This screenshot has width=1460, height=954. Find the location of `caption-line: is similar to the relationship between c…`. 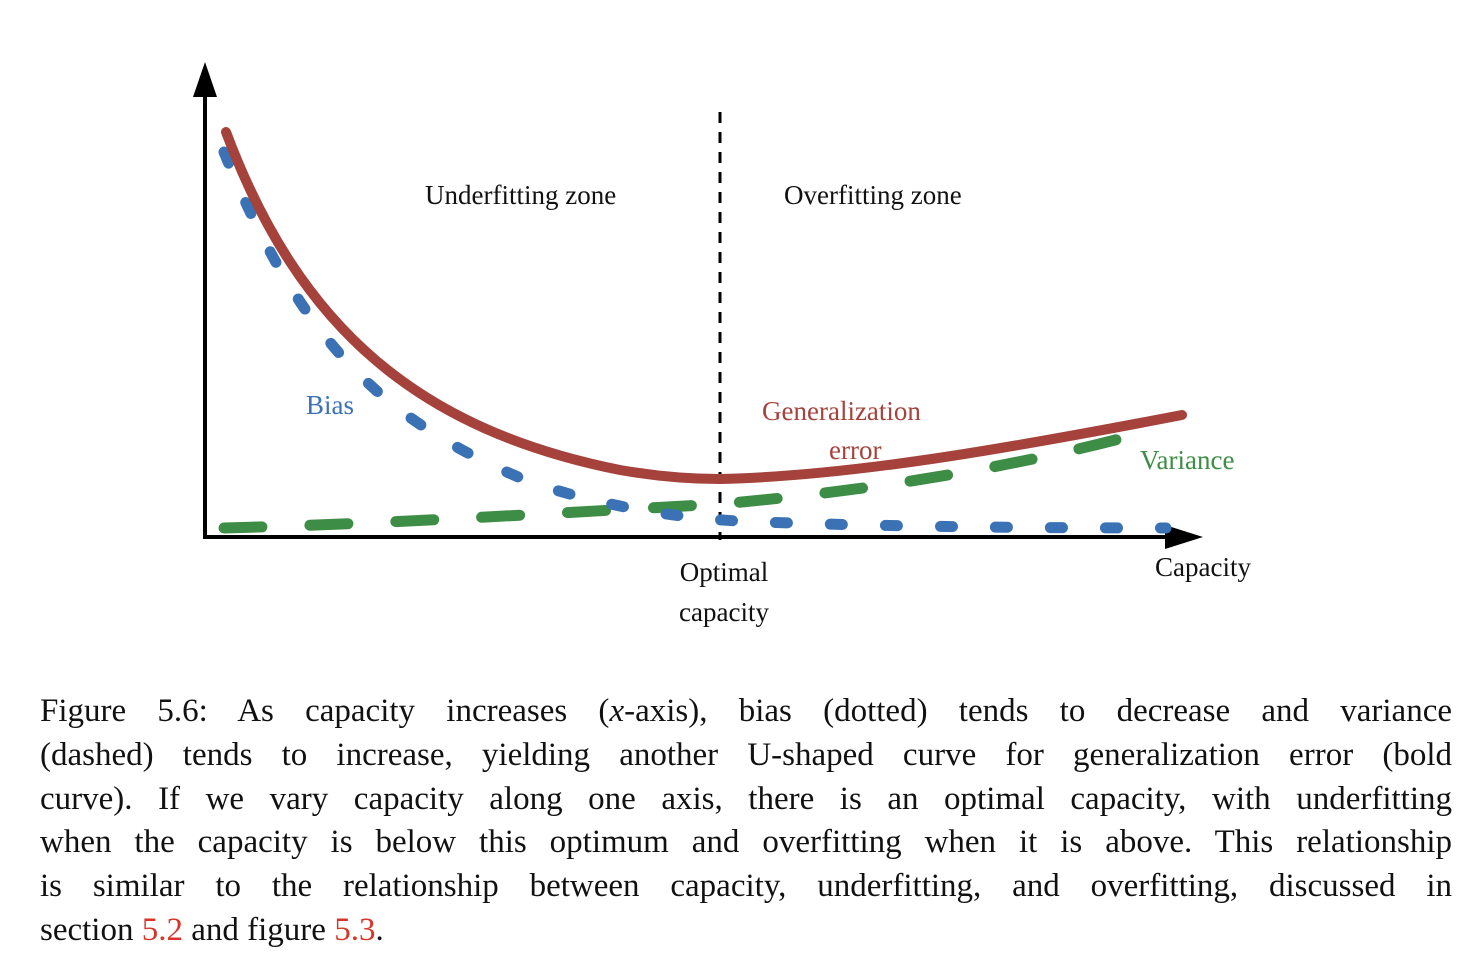

caption-line: is similar to the relationship between c… is located at coordinates (746, 886).